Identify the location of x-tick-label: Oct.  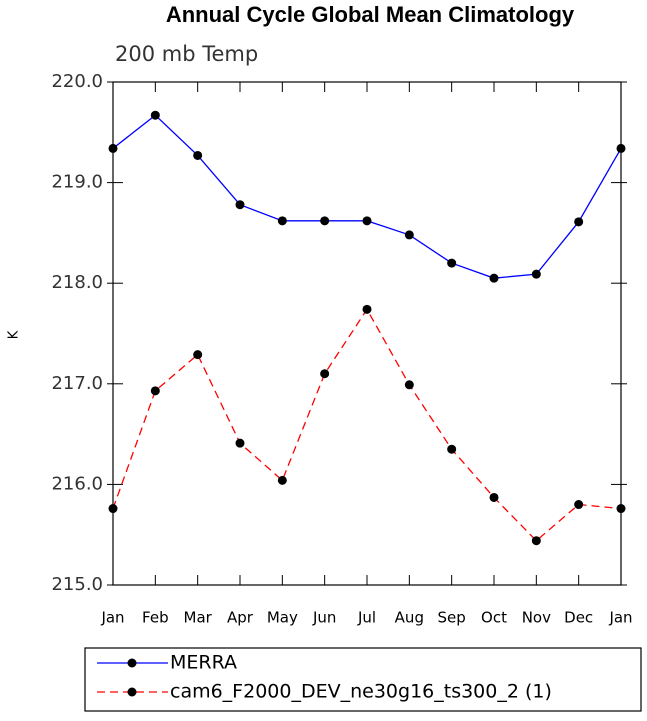
(494, 618).